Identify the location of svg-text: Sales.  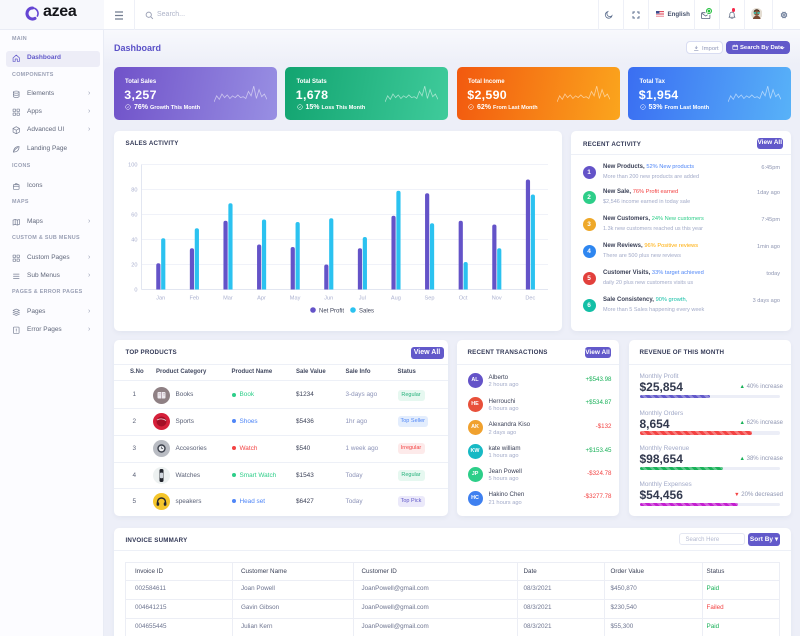
(366, 311).